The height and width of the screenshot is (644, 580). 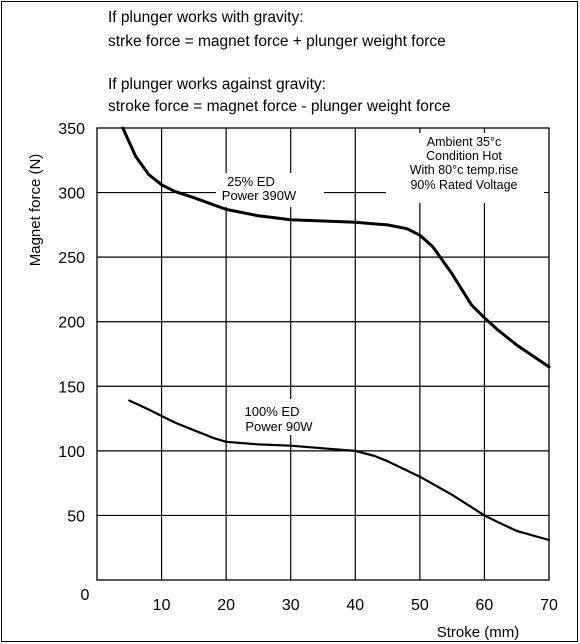 I want to click on annotation-background, so click(x=465, y=168).